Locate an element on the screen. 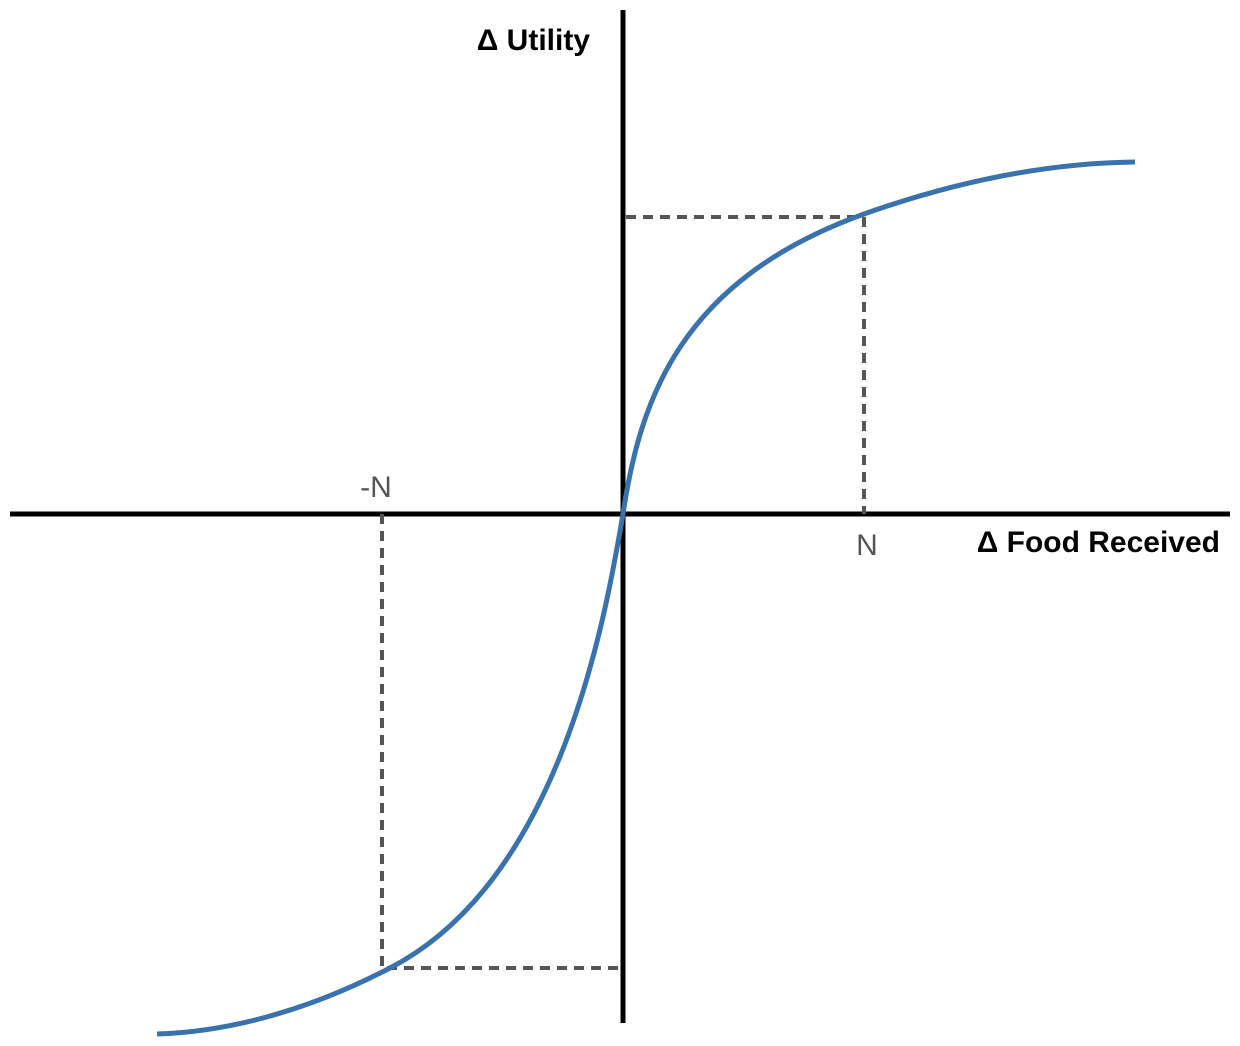 The image size is (1240, 1046). negative-marker: -N is located at coordinates (376, 487).